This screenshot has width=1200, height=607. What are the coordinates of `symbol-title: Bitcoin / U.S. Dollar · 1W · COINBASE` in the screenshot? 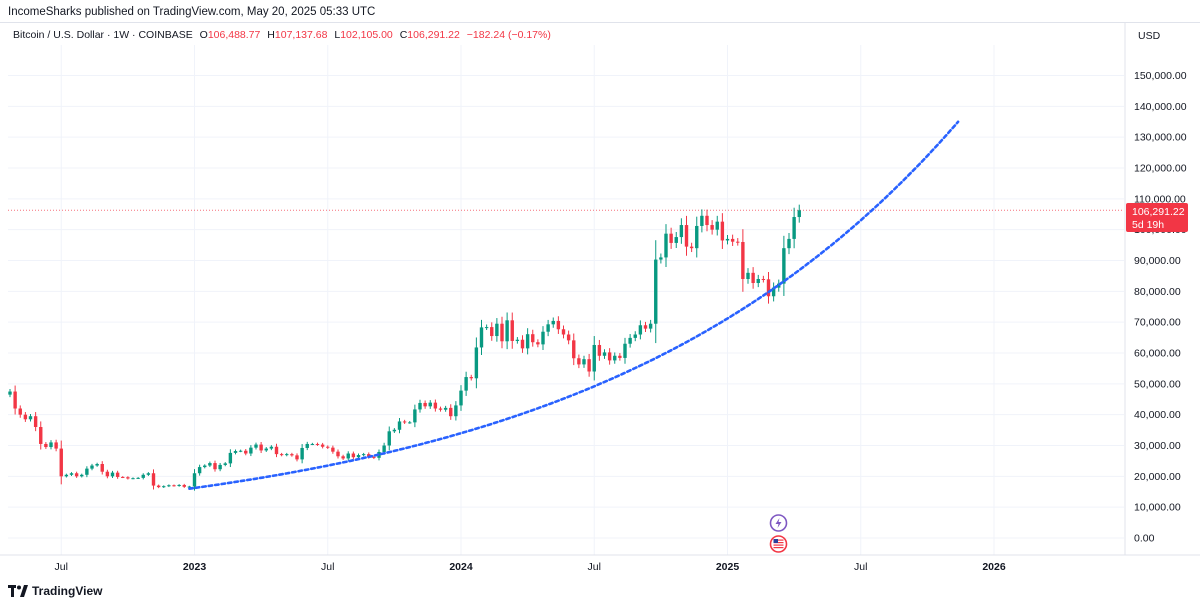 It's located at (103, 35).